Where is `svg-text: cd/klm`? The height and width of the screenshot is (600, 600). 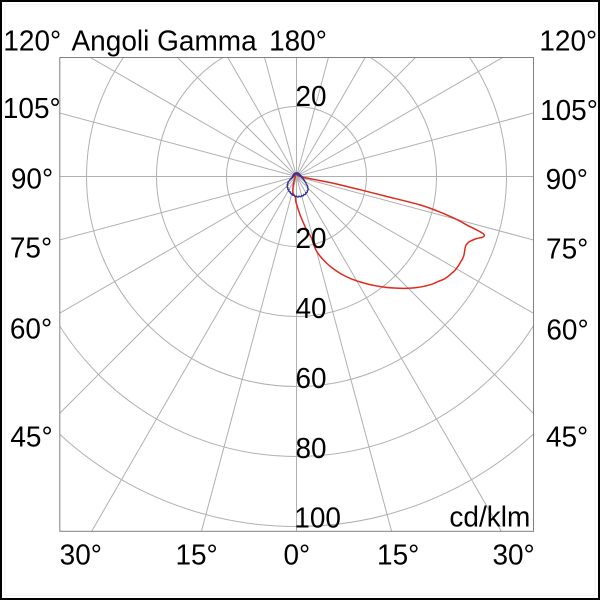 svg-text: cd/klm is located at coordinates (489, 518).